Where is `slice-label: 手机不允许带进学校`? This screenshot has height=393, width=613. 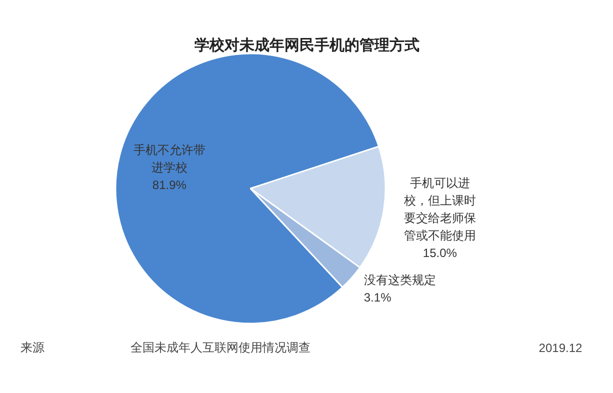
slice-label: 手机不允许带进学校 is located at coordinates (169, 159).